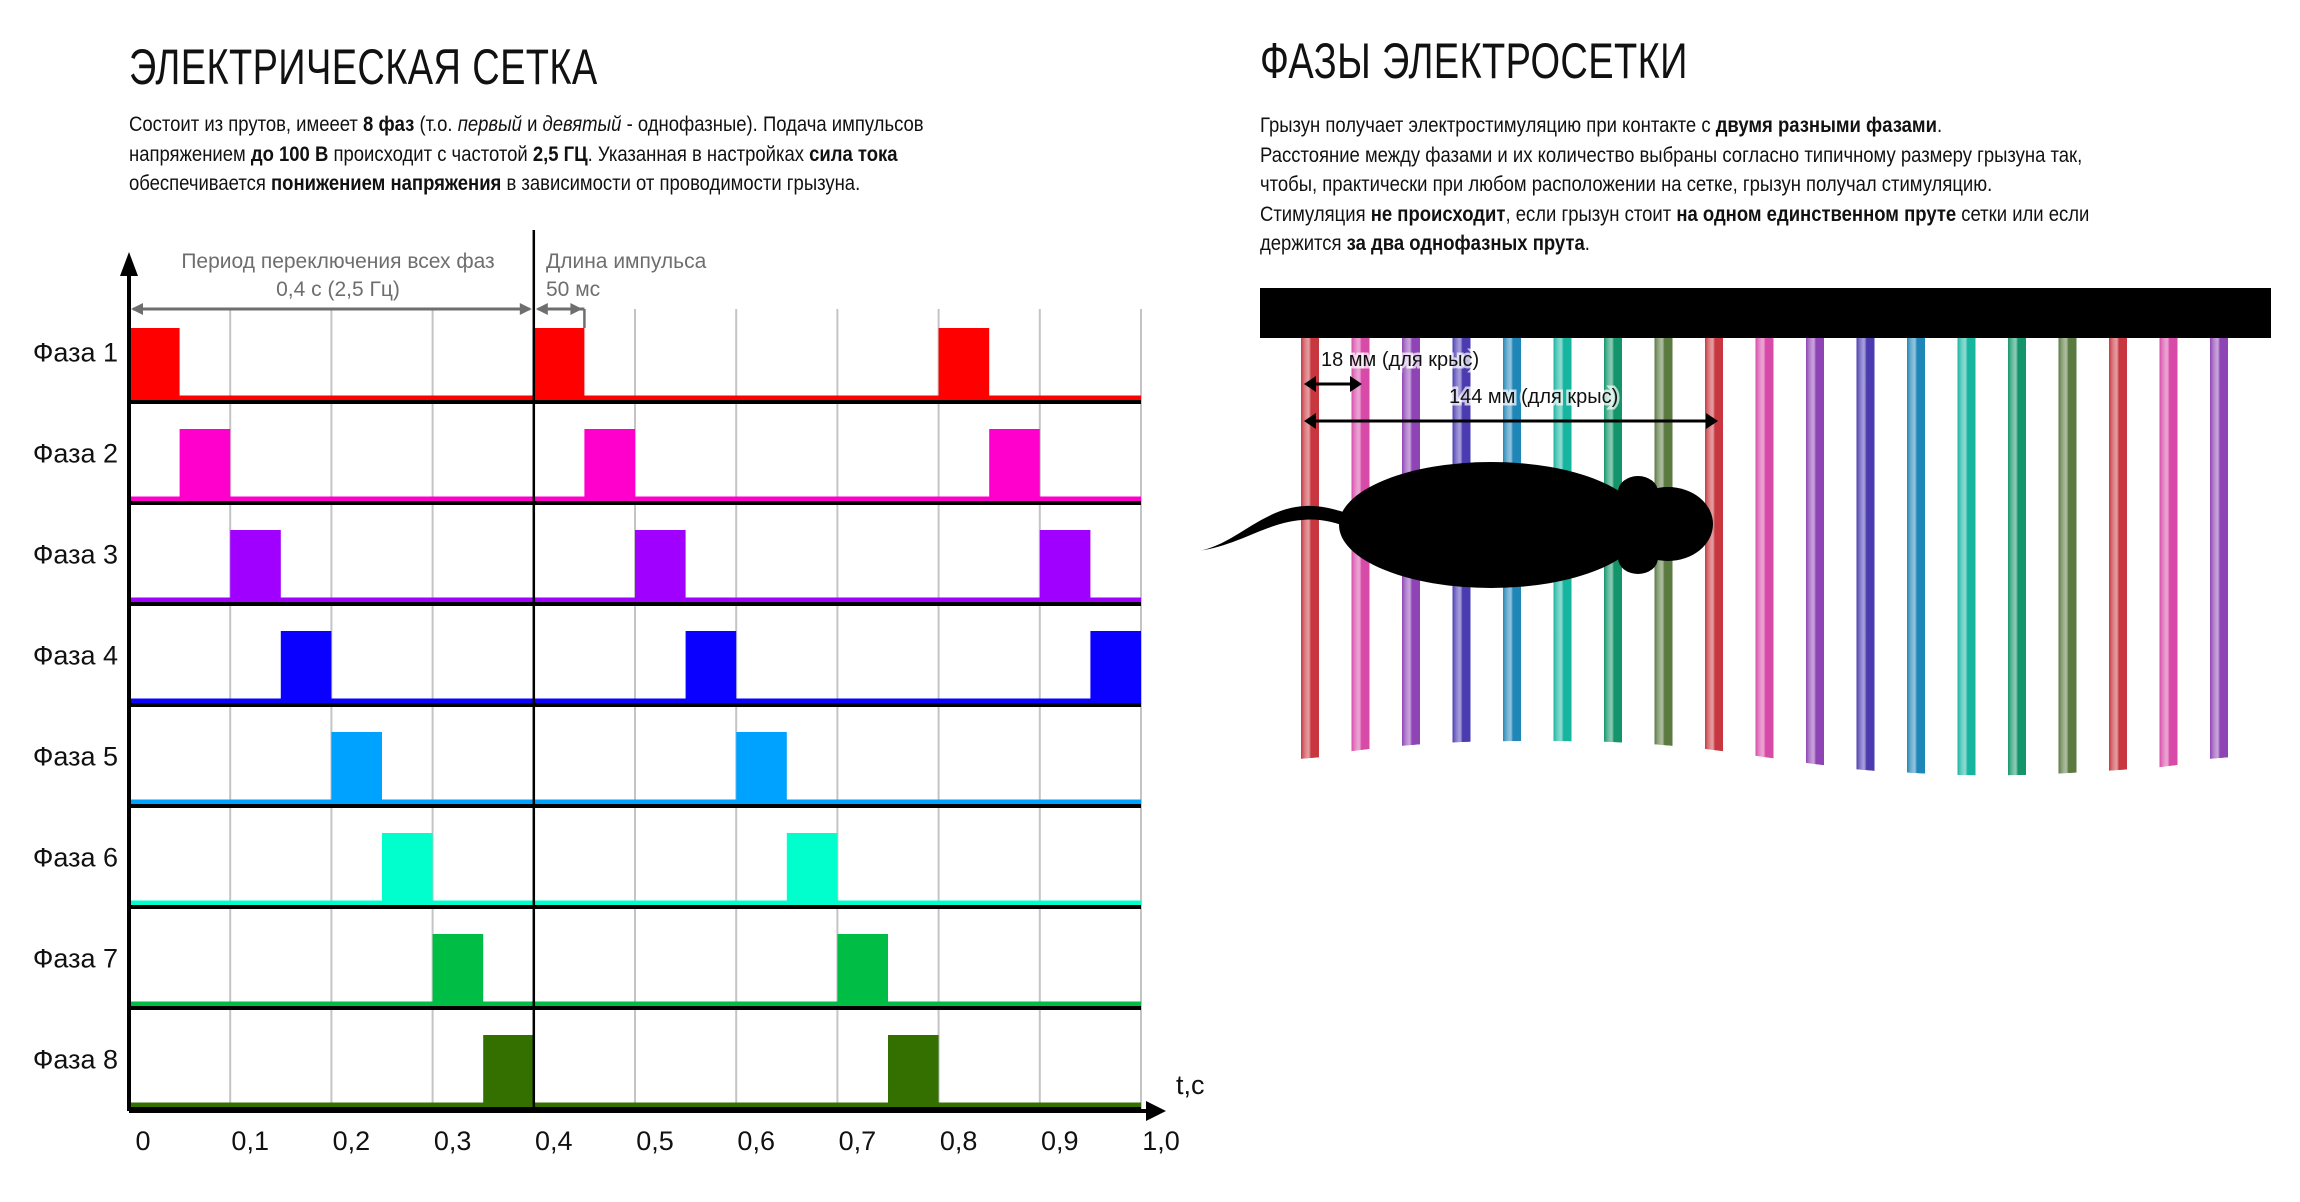  Describe the element at coordinates (75, 555) in the screenshot. I see `phase-label: Фаза 3` at that location.